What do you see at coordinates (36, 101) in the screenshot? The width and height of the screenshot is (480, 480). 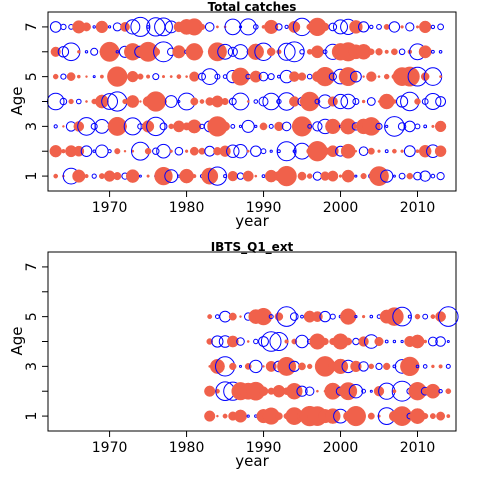 I see `y-axis: 1 3 5 7` at bounding box center [36, 101].